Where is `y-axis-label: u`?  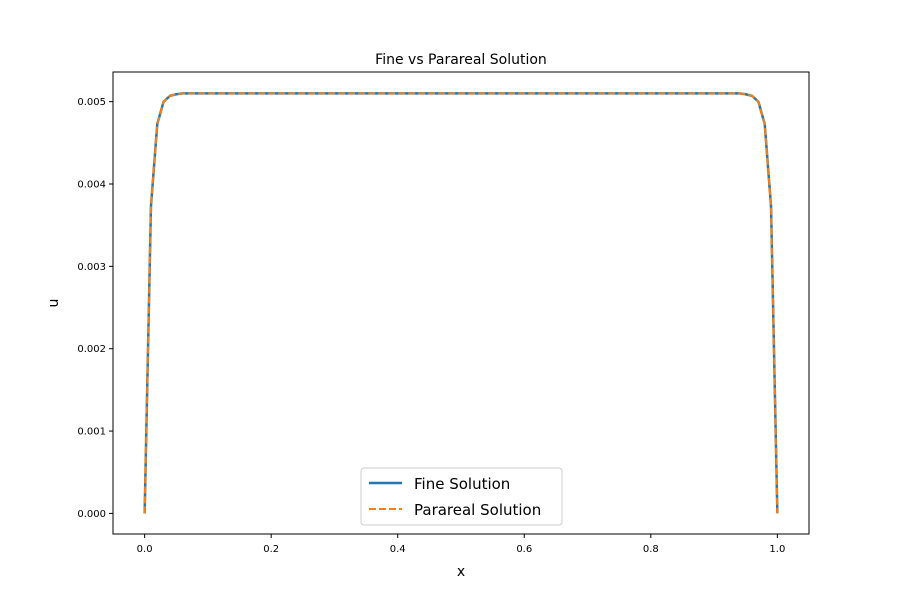
y-axis-label: u is located at coordinates (54, 303).